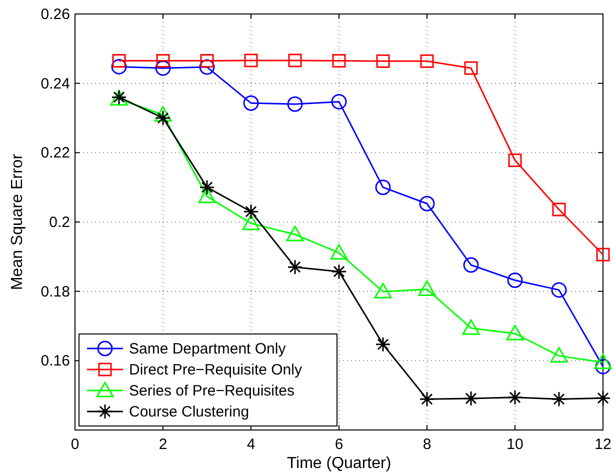 This screenshot has height=474, width=616. I want to click on legend-label: Same Department Only, so click(207, 349).